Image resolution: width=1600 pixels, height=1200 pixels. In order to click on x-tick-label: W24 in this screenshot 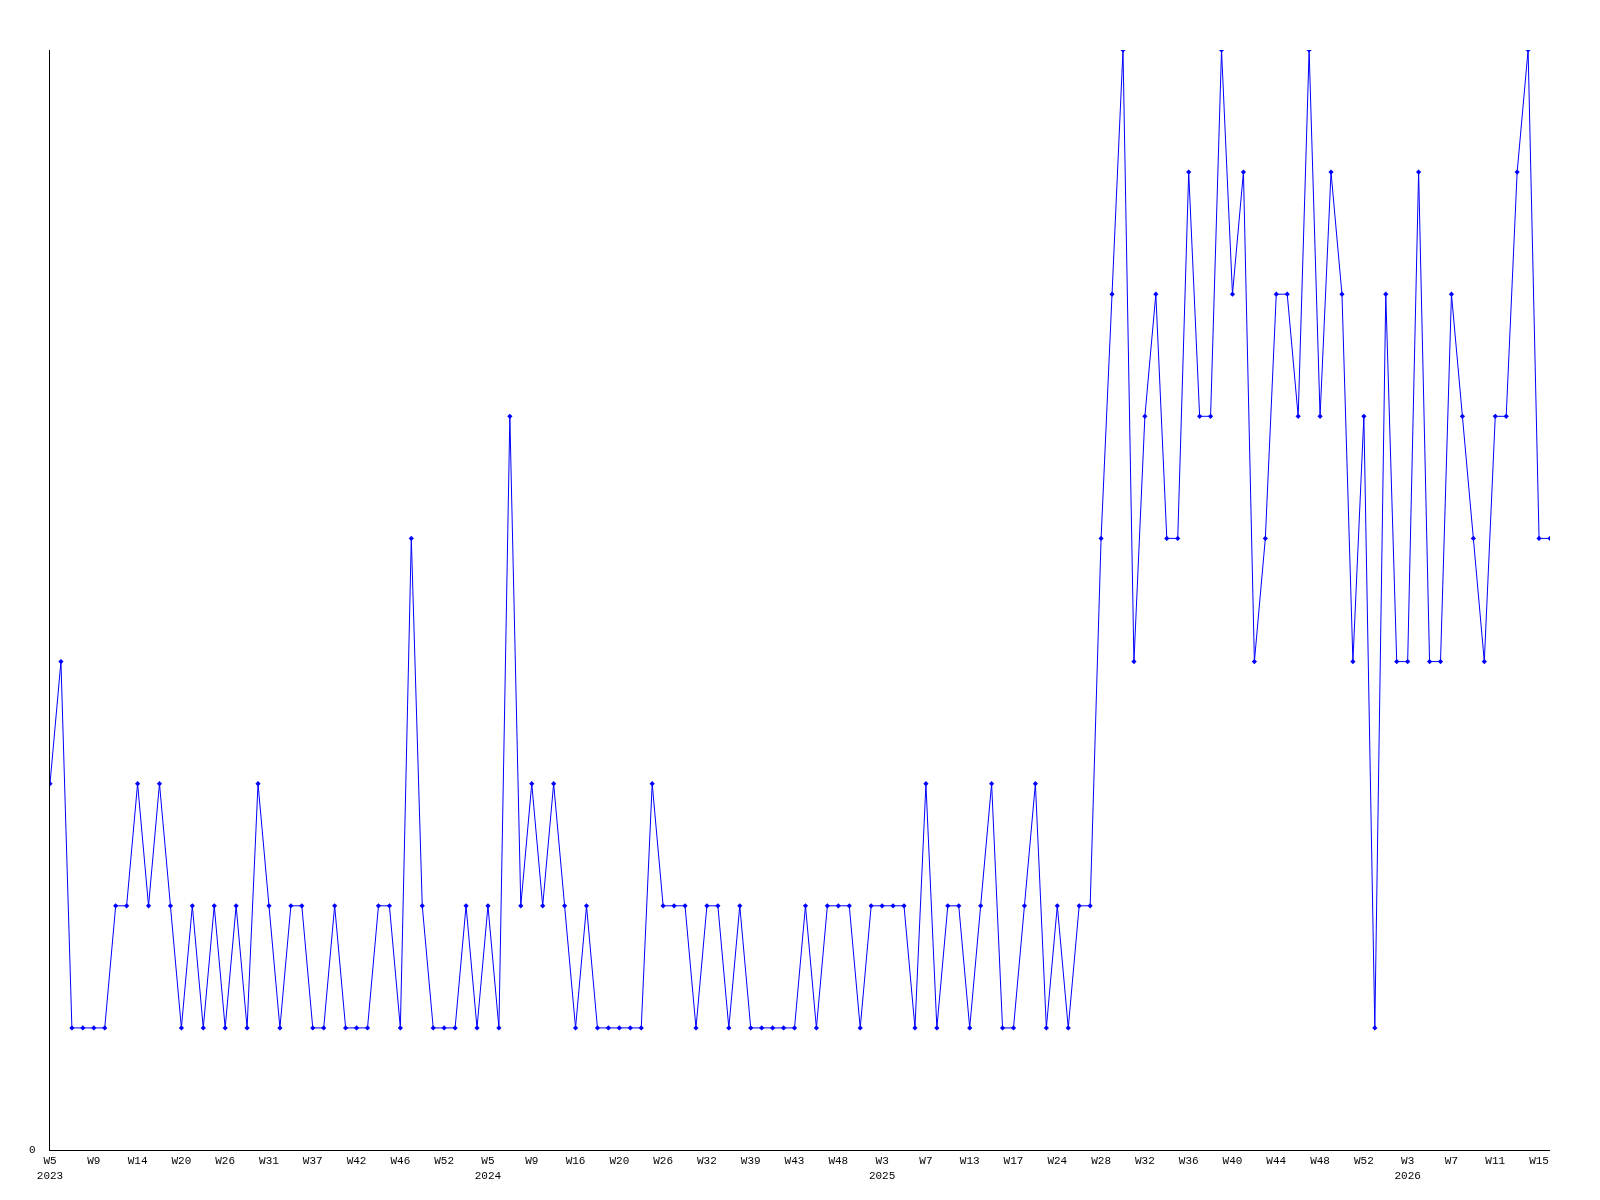, I will do `click(1057, 1161)`.